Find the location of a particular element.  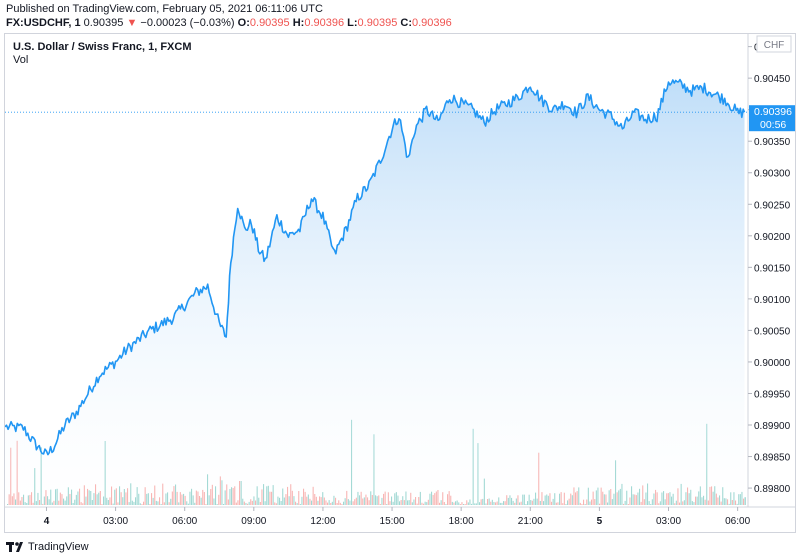

y-tick-label: 0.90050 is located at coordinates (772, 331).